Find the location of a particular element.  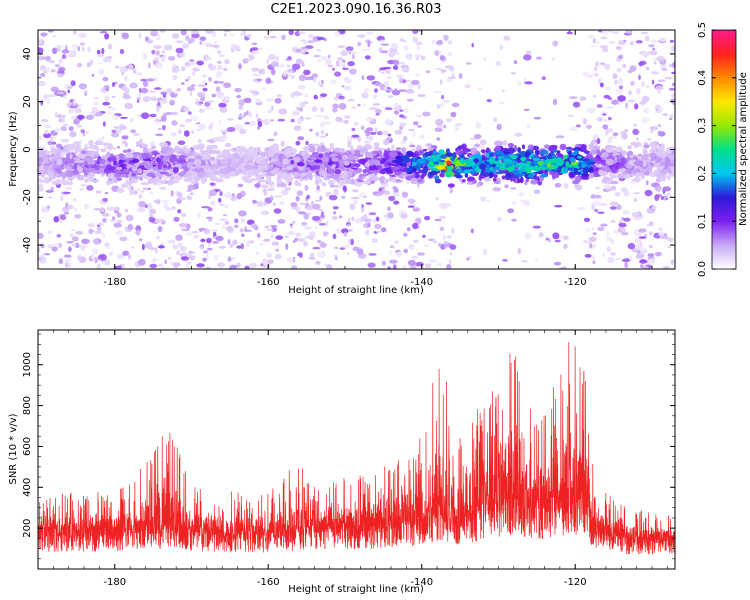

colorbar-ticks: 0.0 0.1 0.2 0.3 0.4 0.5 is located at coordinates (716, 149).